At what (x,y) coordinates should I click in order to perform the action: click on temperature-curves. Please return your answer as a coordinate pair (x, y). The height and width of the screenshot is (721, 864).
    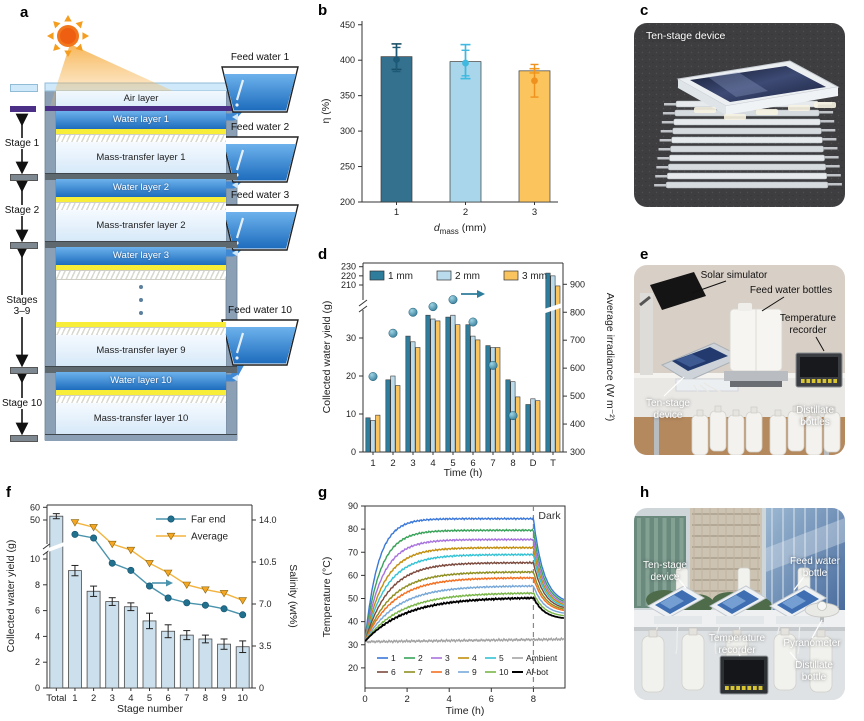
    Looking at the image, I should click on (465, 580).